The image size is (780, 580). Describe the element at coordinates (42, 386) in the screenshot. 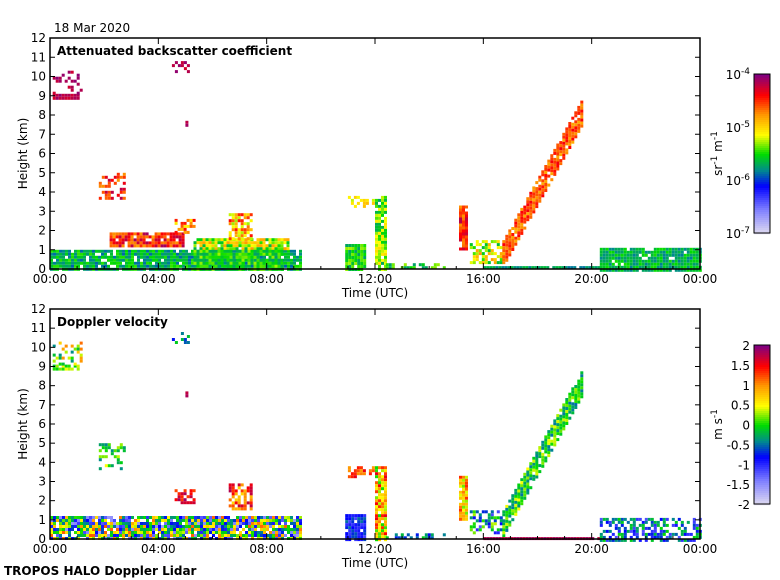

I see `y-tick-label: 8` at that location.